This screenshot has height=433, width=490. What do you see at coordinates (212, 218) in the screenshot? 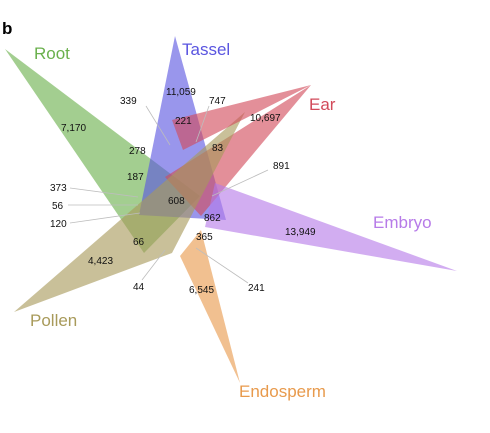
I see `count-862: 862` at bounding box center [212, 218].